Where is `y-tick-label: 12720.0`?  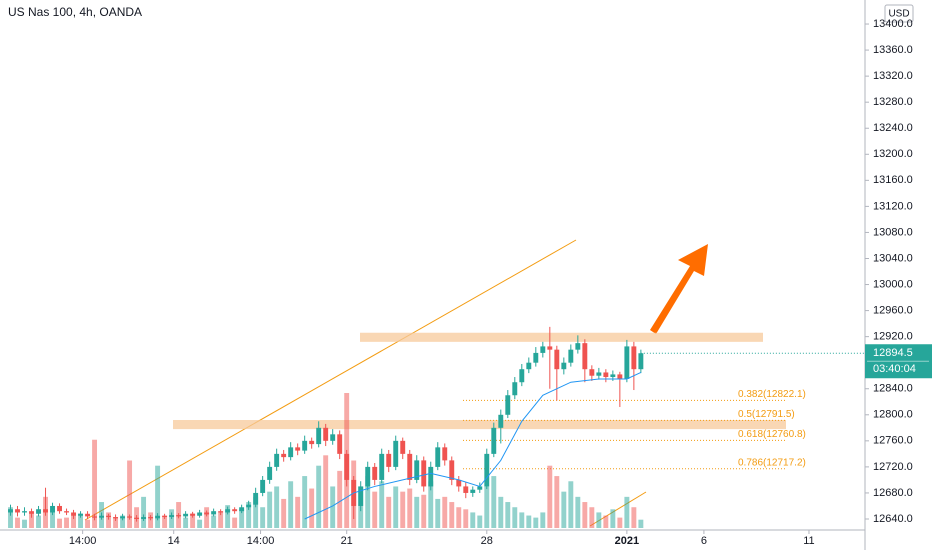 y-tick-label: 12720.0 is located at coordinates (893, 467).